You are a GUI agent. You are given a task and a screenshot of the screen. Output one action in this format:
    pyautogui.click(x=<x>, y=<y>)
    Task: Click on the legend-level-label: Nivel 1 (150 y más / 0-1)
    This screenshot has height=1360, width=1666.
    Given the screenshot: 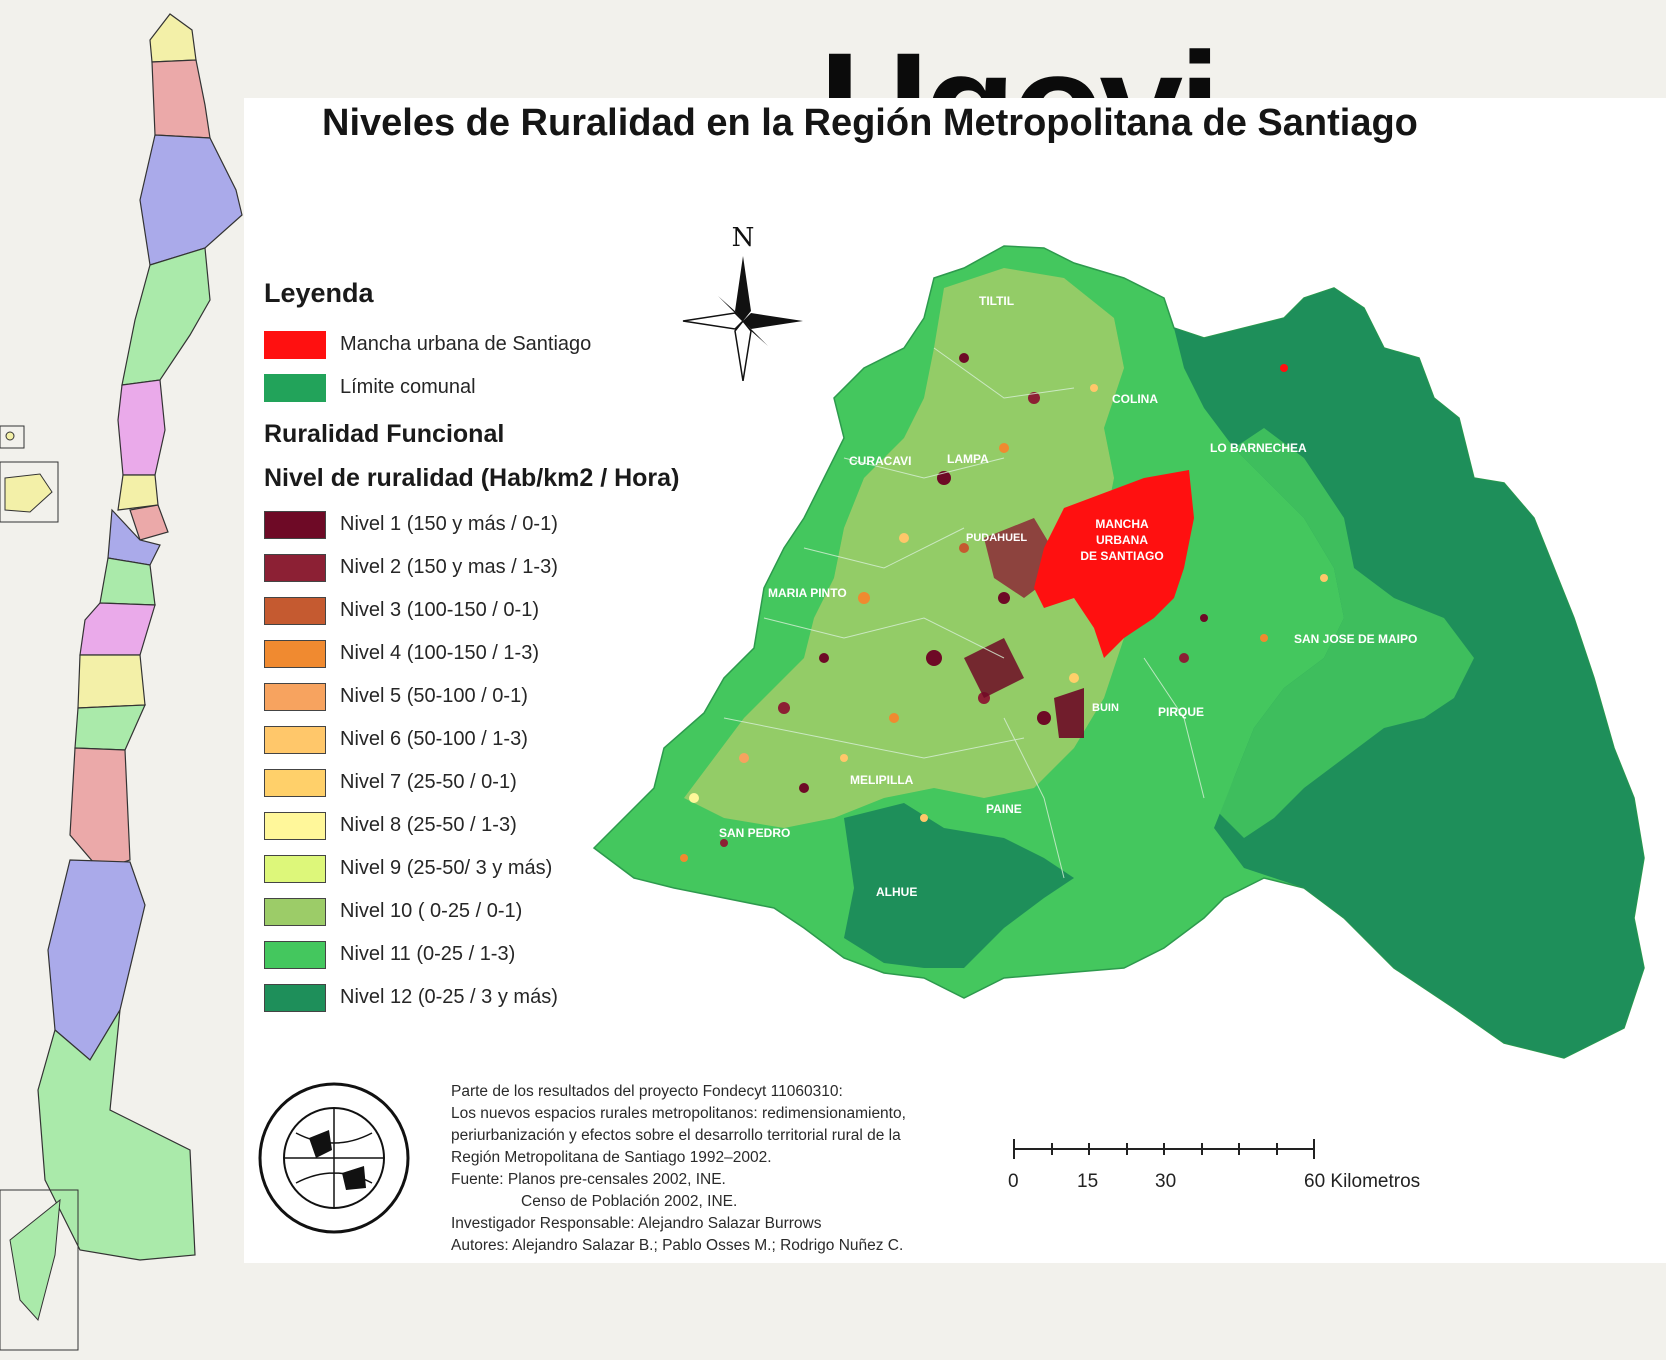 What is the action you would take?
    pyautogui.click(x=449, y=524)
    